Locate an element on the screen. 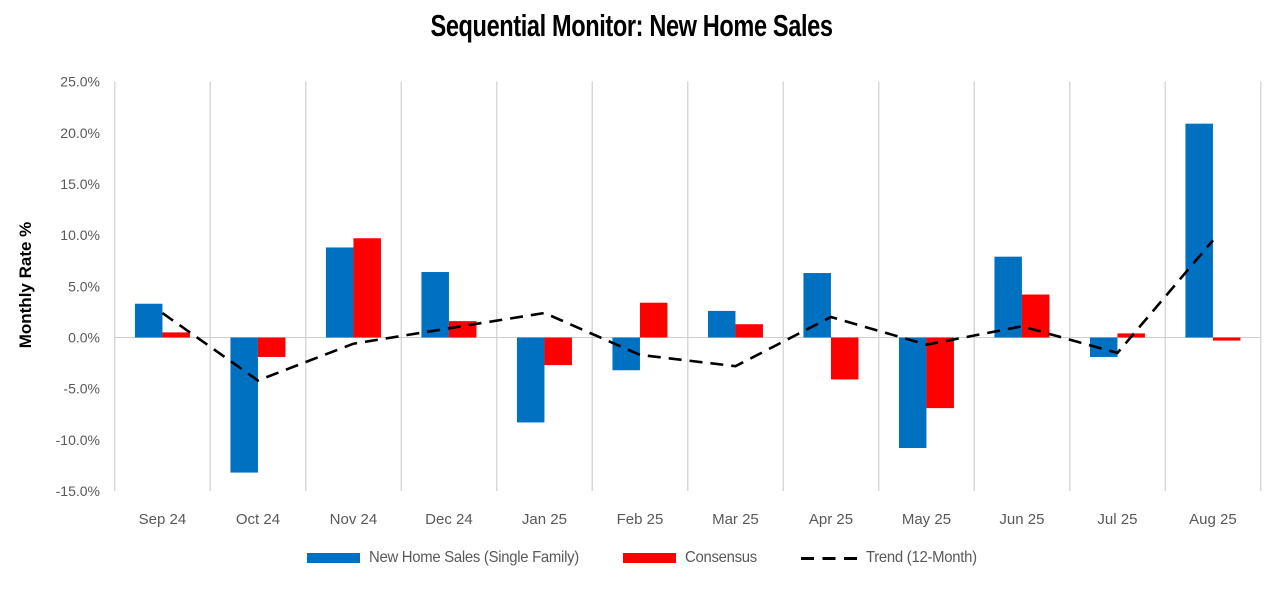  svg-text: 15.0% is located at coordinates (80, 184).